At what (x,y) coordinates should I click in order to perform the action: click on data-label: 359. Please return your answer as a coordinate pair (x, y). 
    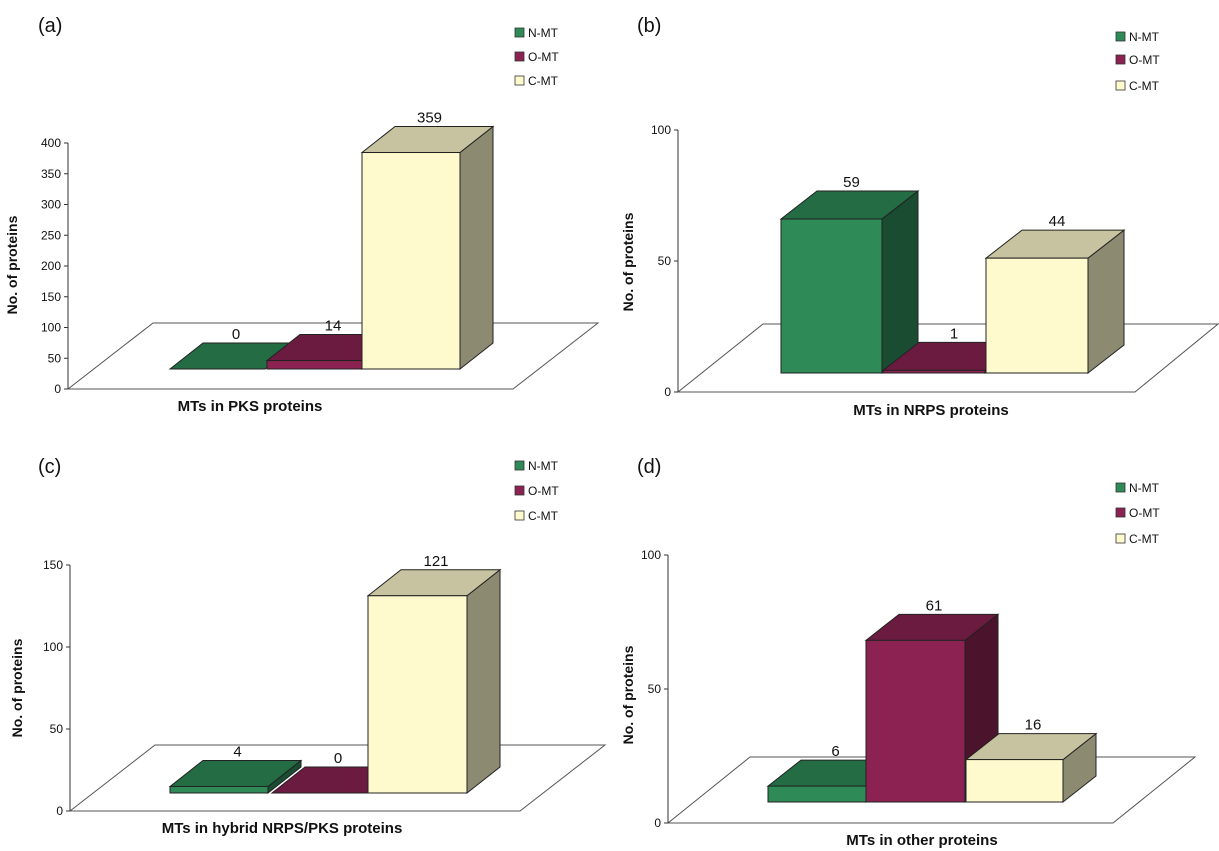
    Looking at the image, I should click on (429, 118).